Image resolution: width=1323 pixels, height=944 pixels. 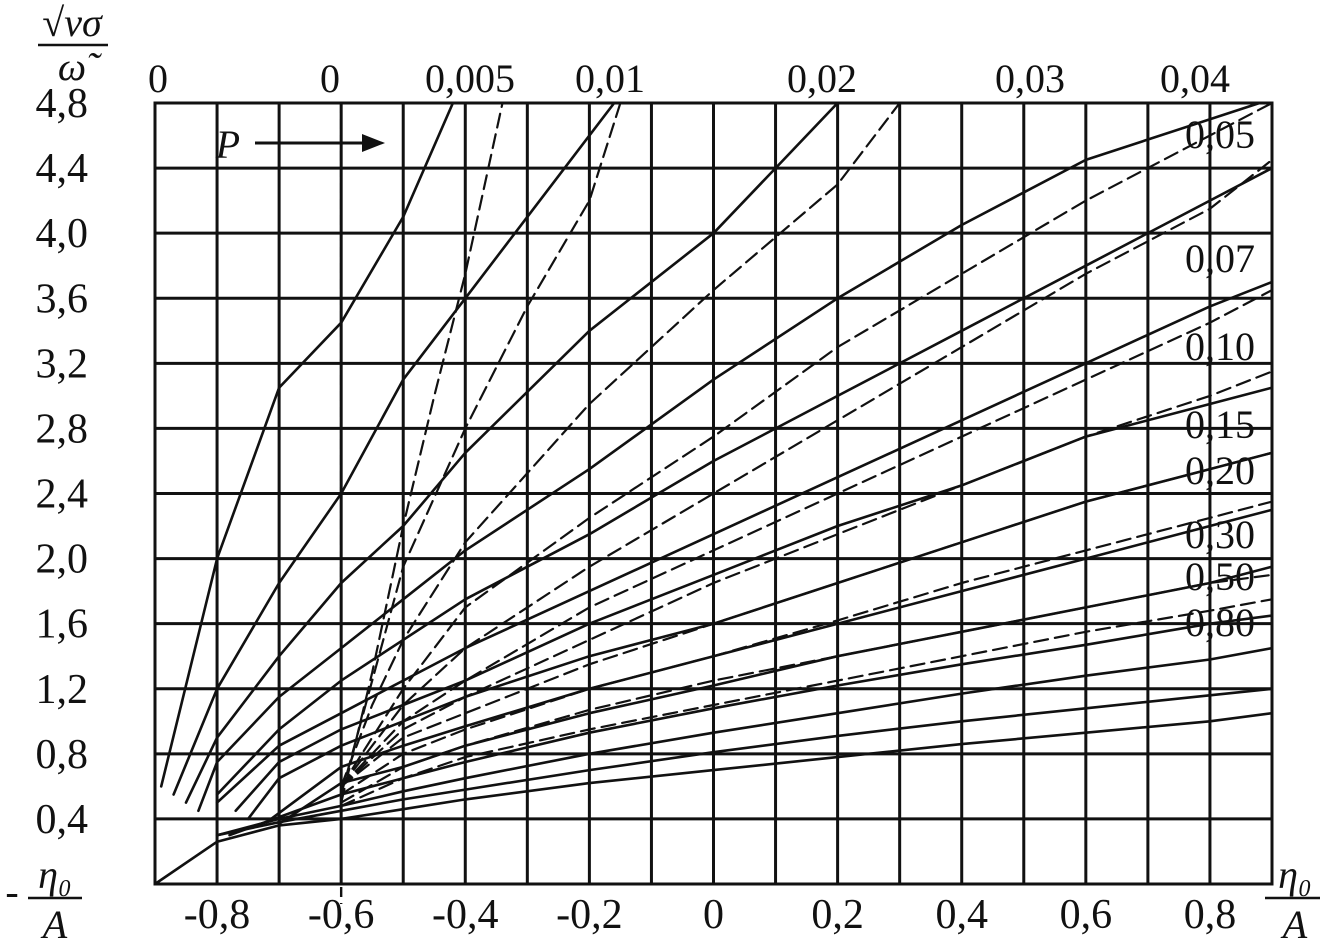 What do you see at coordinates (62, 429) in the screenshot?
I see `y-tick-label: 2,8` at bounding box center [62, 429].